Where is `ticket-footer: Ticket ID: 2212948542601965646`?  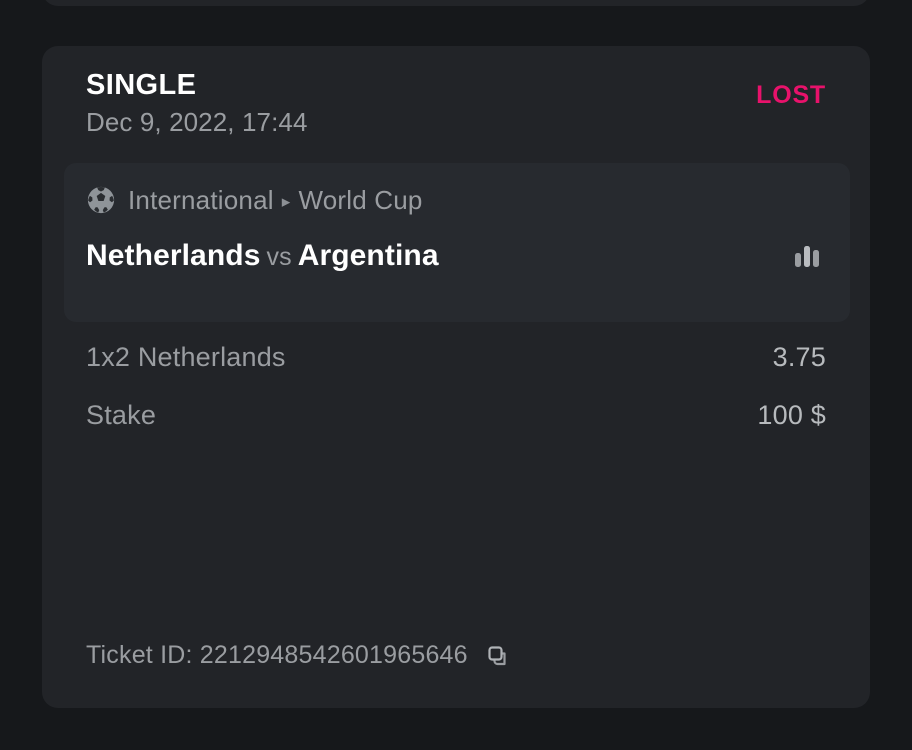 ticket-footer: Ticket ID: 2212948542601965646 is located at coordinates (299, 655).